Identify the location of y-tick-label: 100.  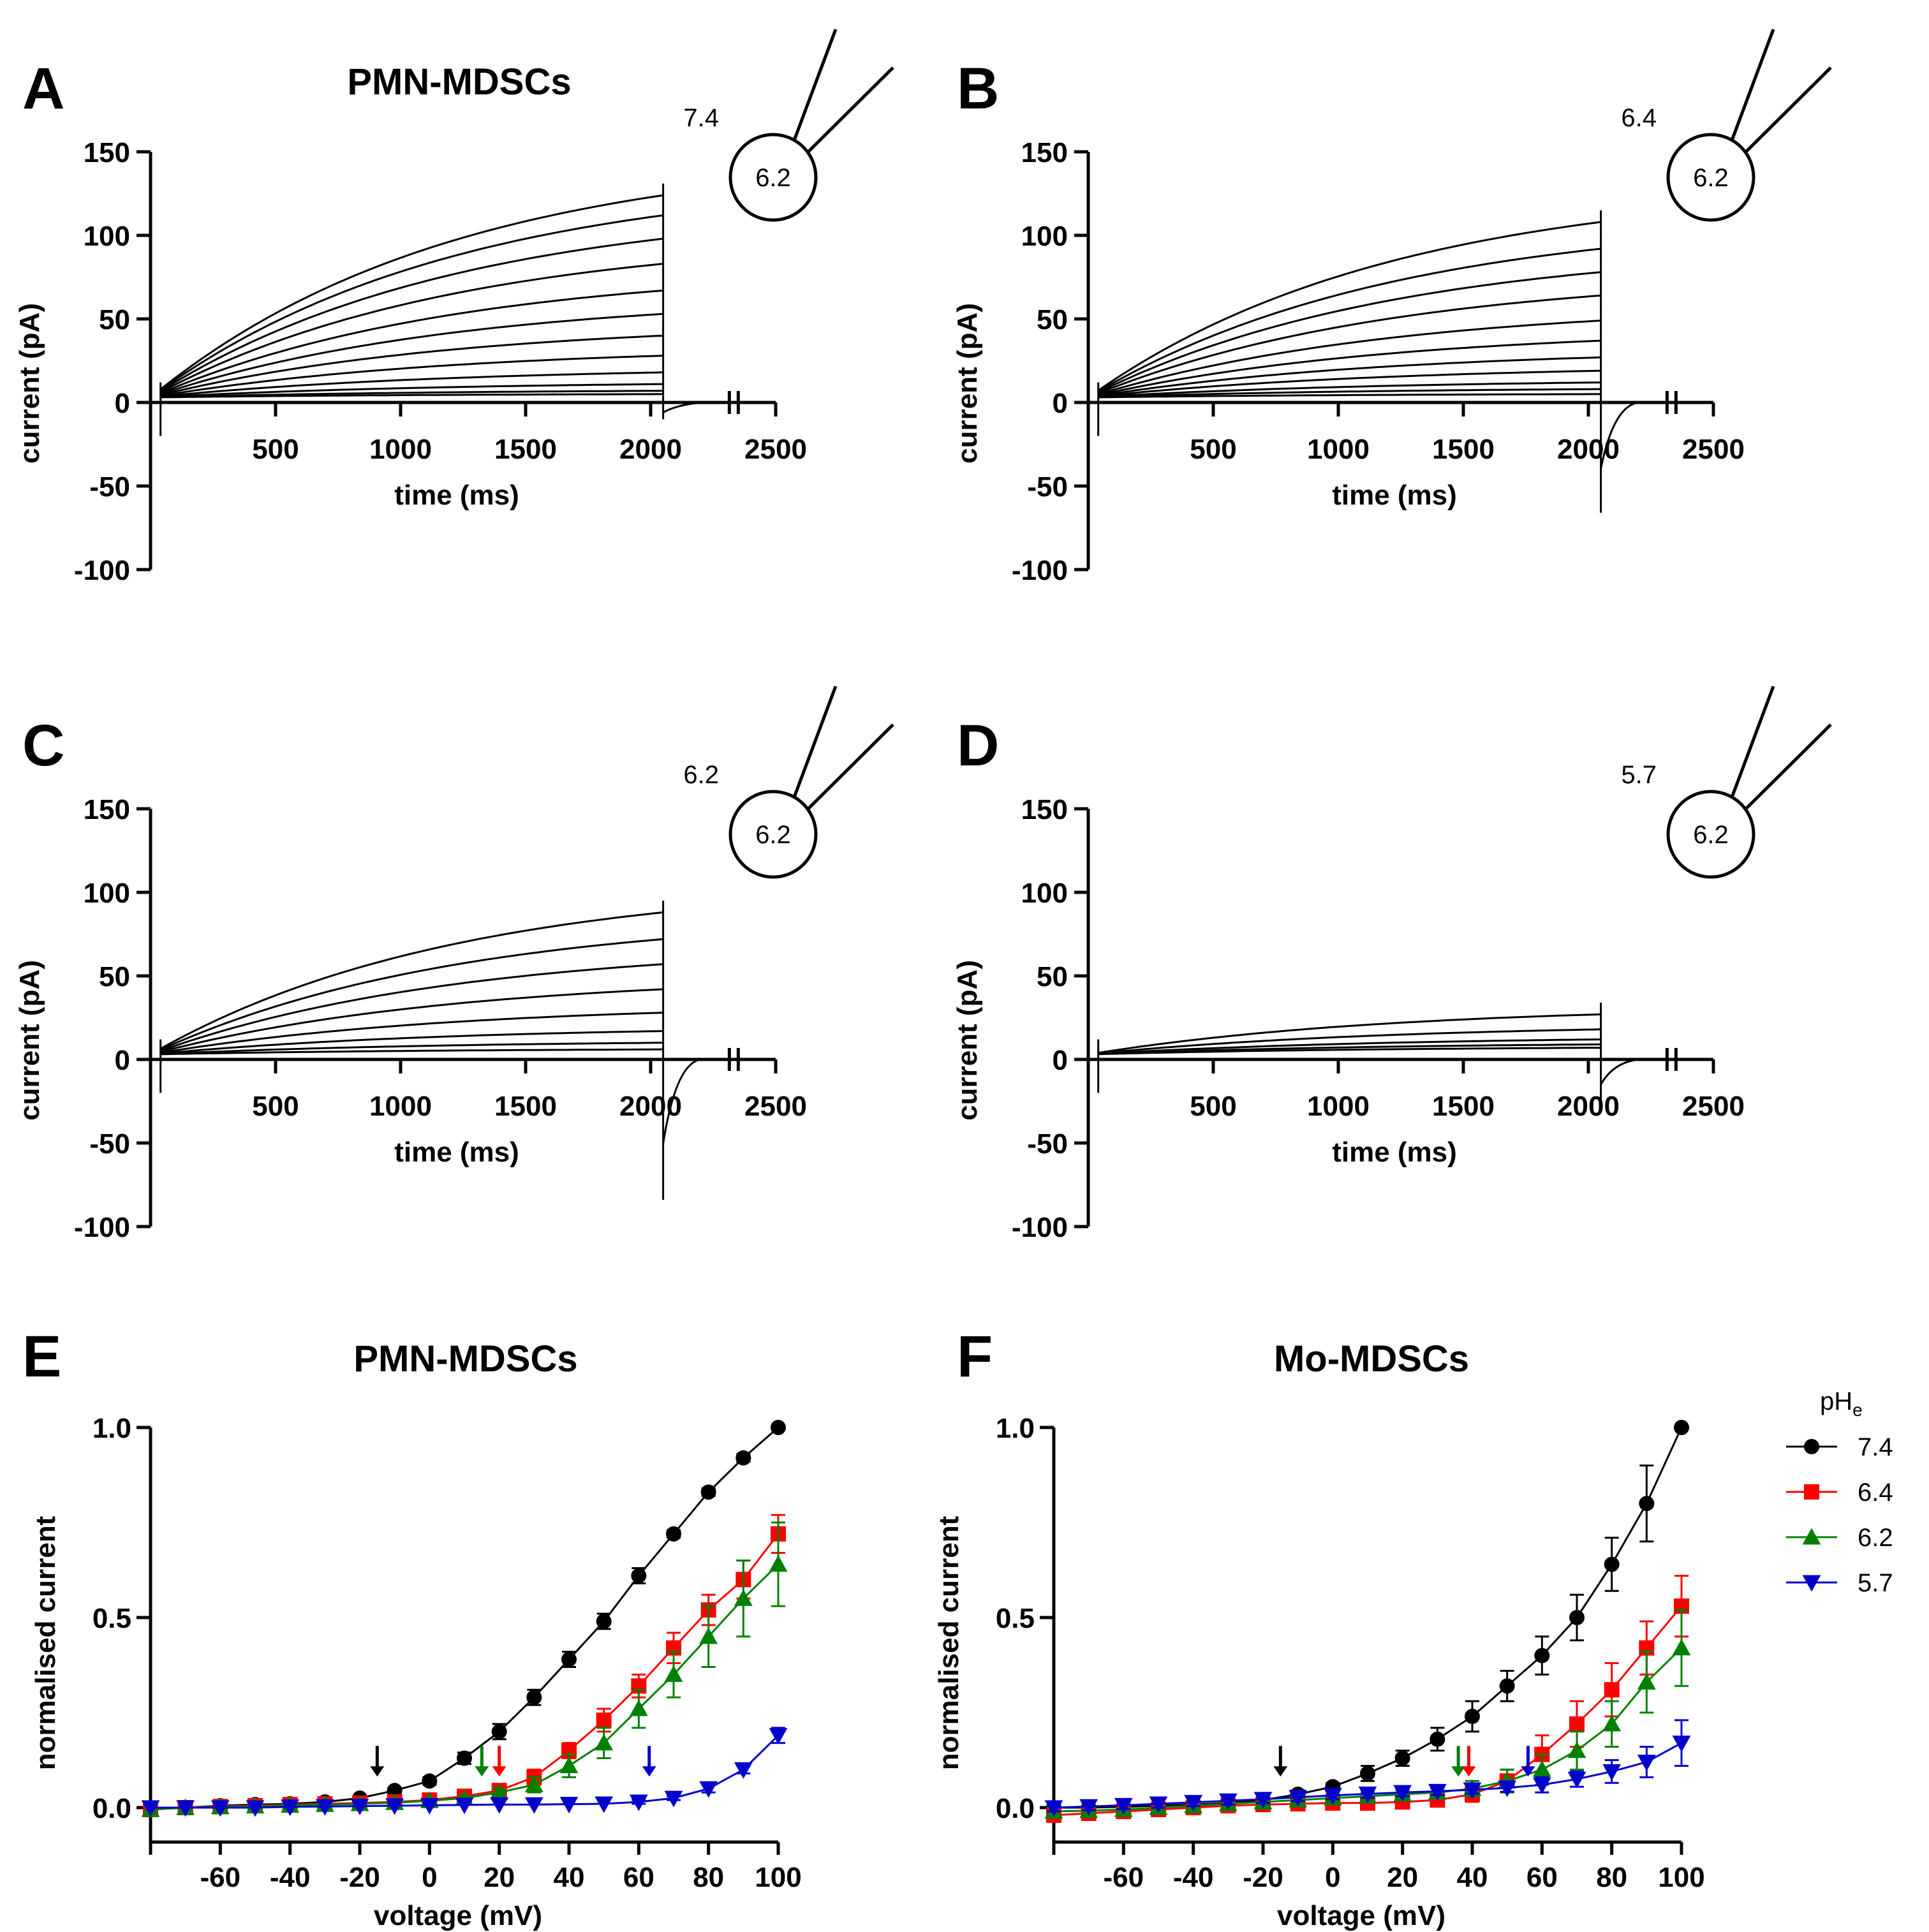
(1044, 893).